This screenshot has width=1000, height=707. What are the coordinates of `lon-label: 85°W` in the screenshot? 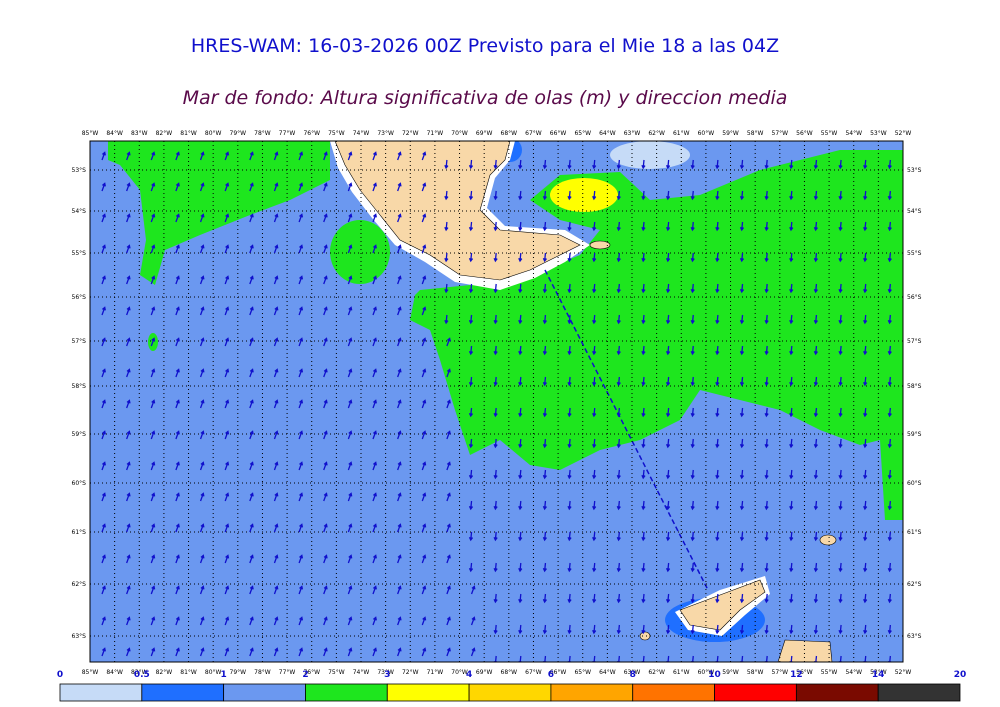 It's located at (90, 672).